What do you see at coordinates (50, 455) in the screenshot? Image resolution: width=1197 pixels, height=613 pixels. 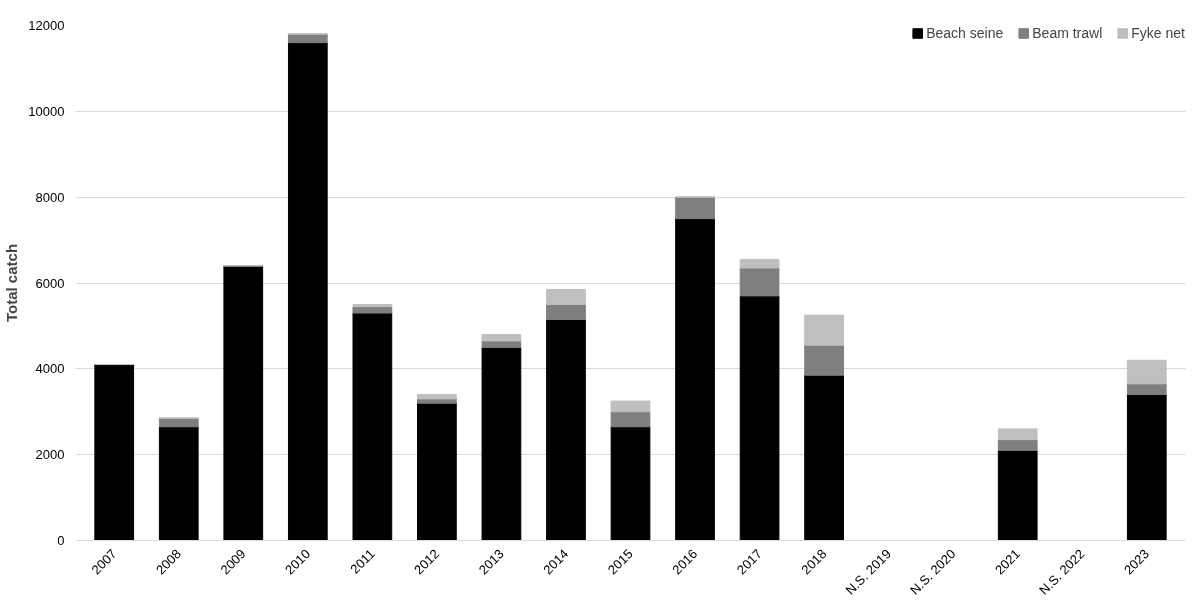 I see `y-tick-label: 2000` at bounding box center [50, 455].